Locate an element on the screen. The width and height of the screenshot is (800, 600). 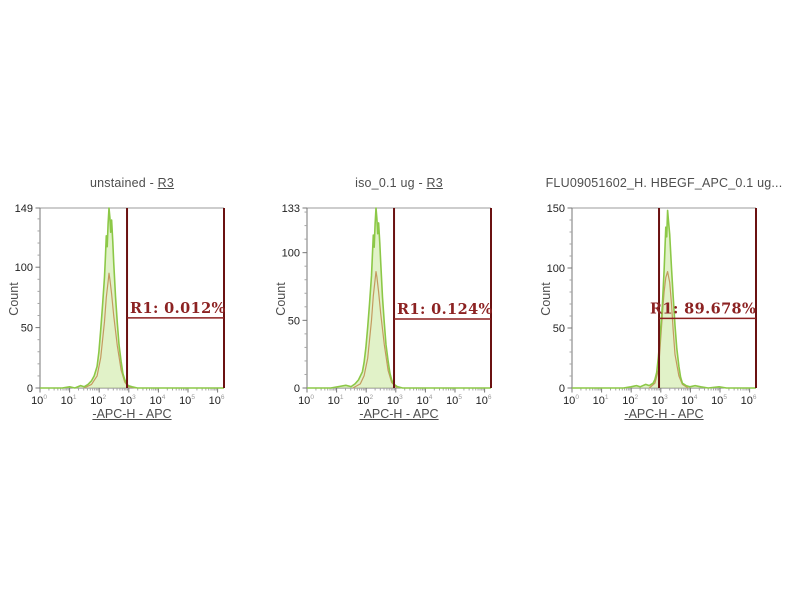
histogram-plot: 100 10¹ 10² 10³ 10⁴ 10⁵ 10⁶ 0 50 100 133 R1: 0.124% is located at coordinates (387, 305).